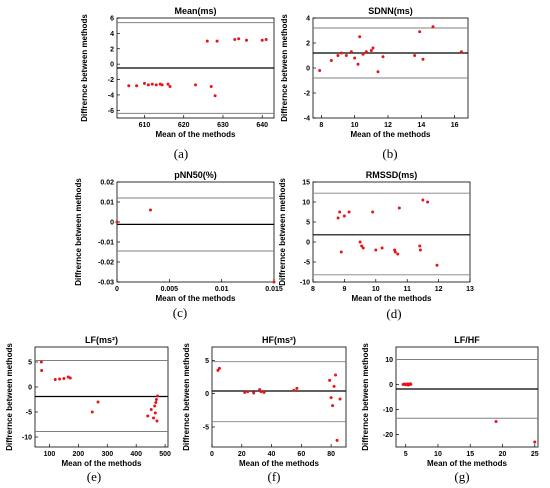 This screenshot has height=488, width=550. What do you see at coordinates (262, 125) in the screenshot?
I see `x-tick-label: 640` at bounding box center [262, 125].